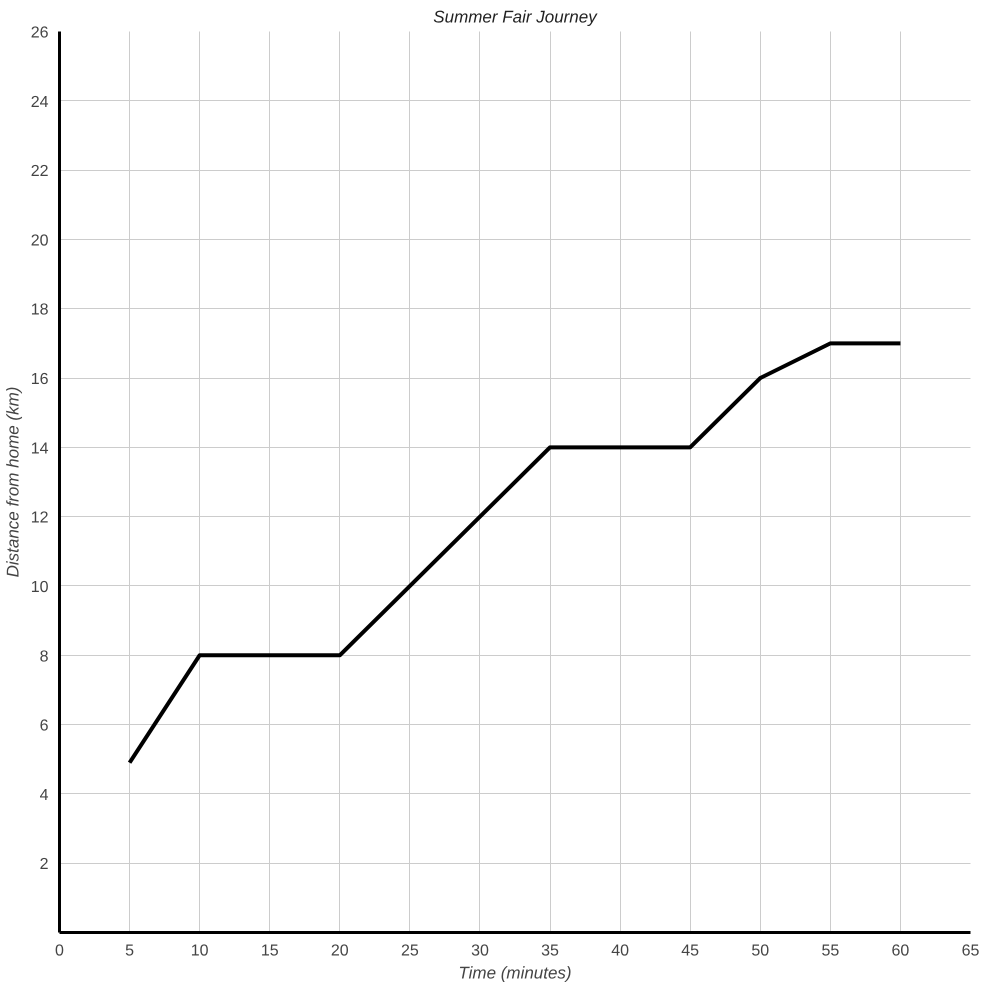 The width and height of the screenshot is (995, 989). What do you see at coordinates (39, 518) in the screenshot?
I see `y-tick-label: 12` at bounding box center [39, 518].